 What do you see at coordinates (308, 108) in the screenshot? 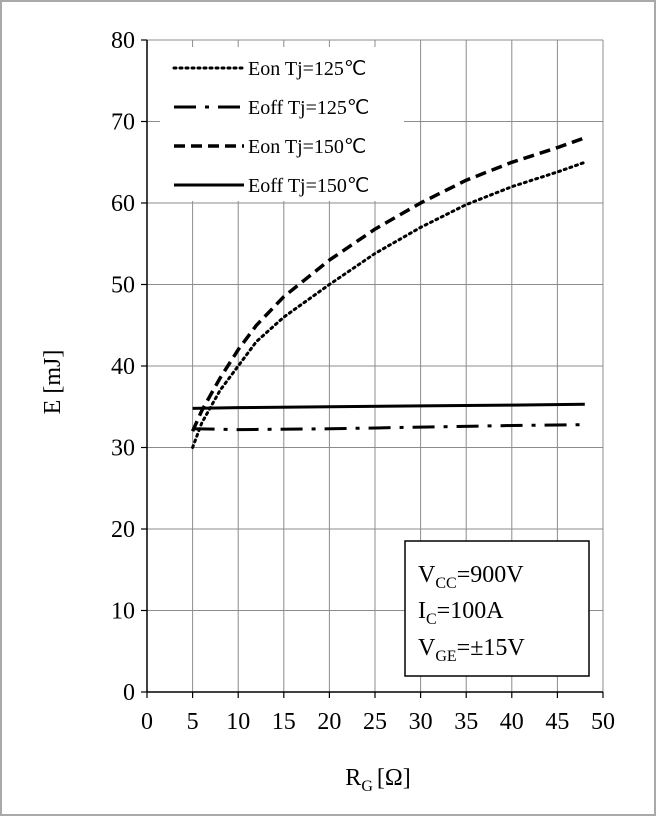
I see `legend-label-2: Eoff Tj=125℃` at bounding box center [308, 108].